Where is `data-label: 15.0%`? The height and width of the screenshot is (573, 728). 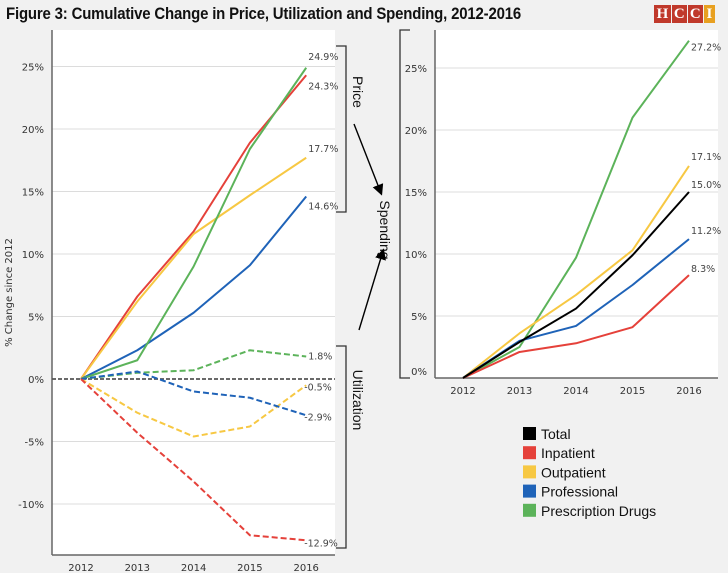 data-label: 15.0% is located at coordinates (706, 185).